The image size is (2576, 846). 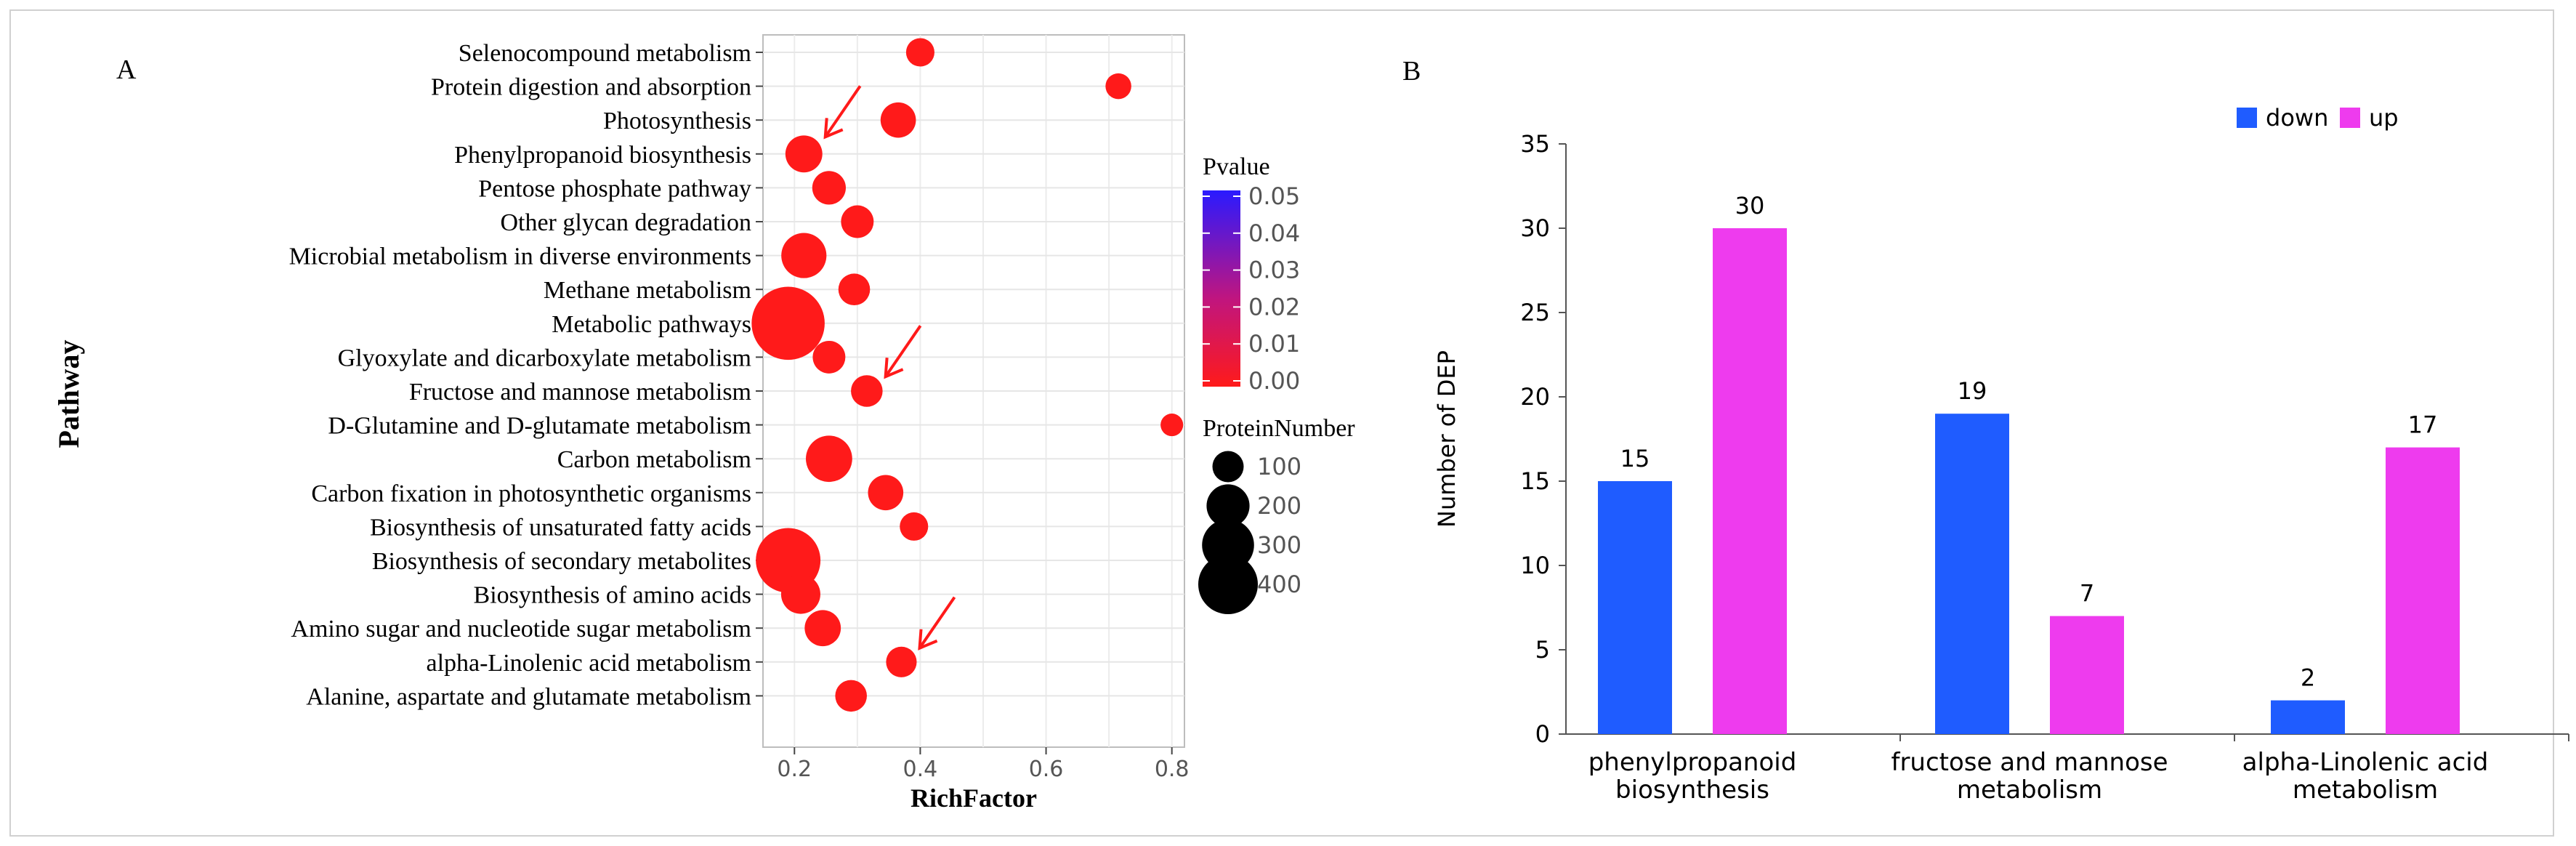 What do you see at coordinates (1543, 734) in the screenshot?
I see `dep-y-tick-label: 0` at bounding box center [1543, 734].